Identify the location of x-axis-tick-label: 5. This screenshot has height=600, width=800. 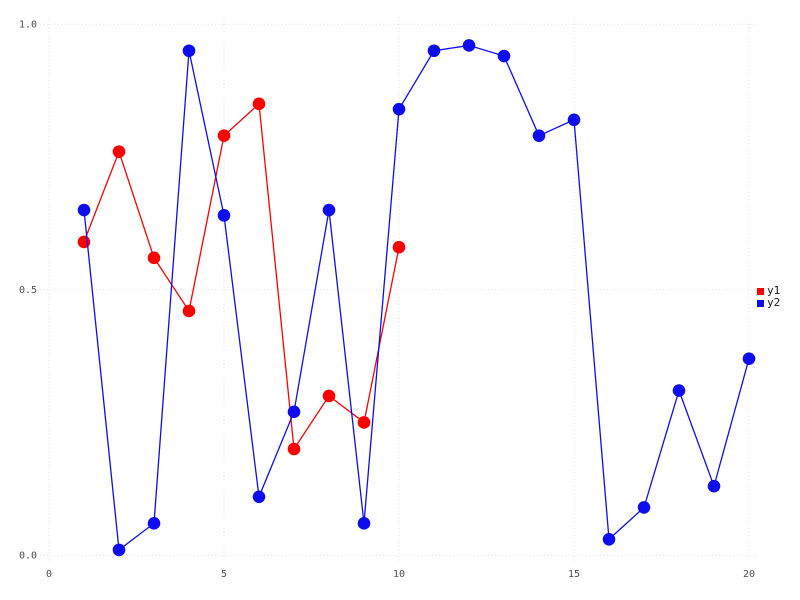
(224, 574).